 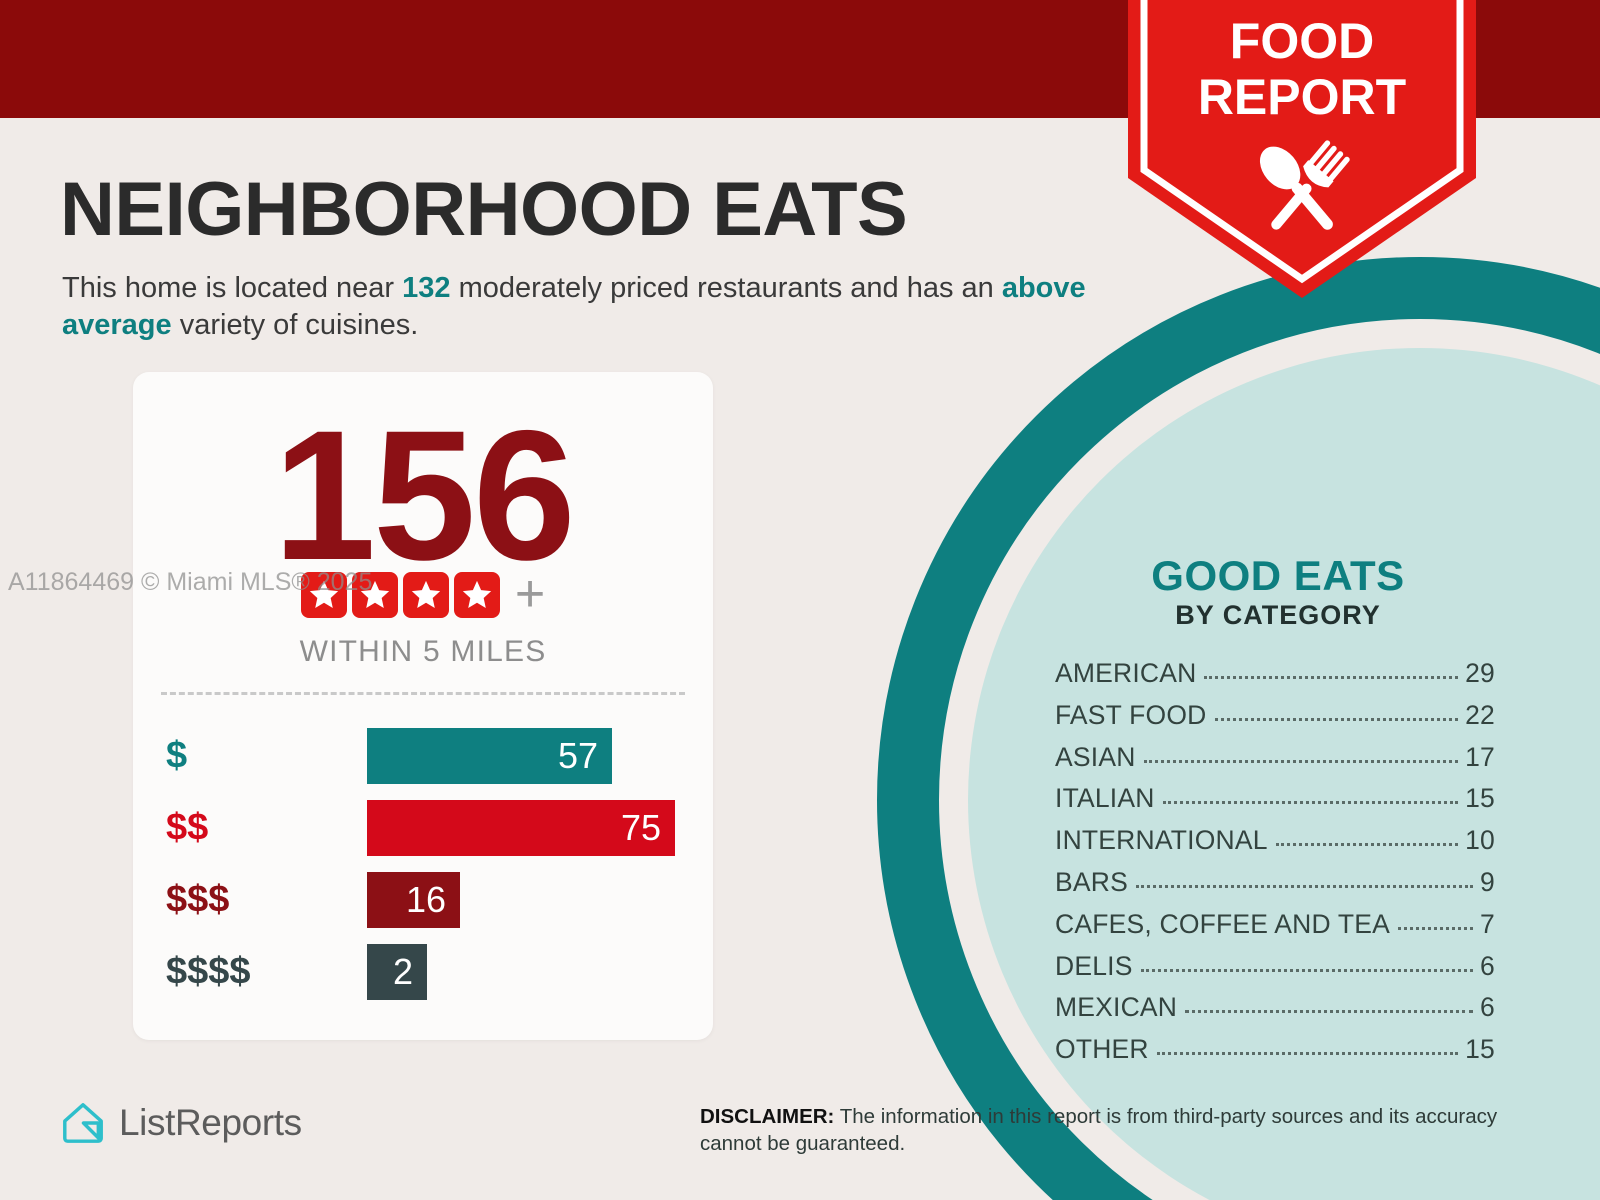 I want to click on bar-3: 2, so click(x=397, y=972).